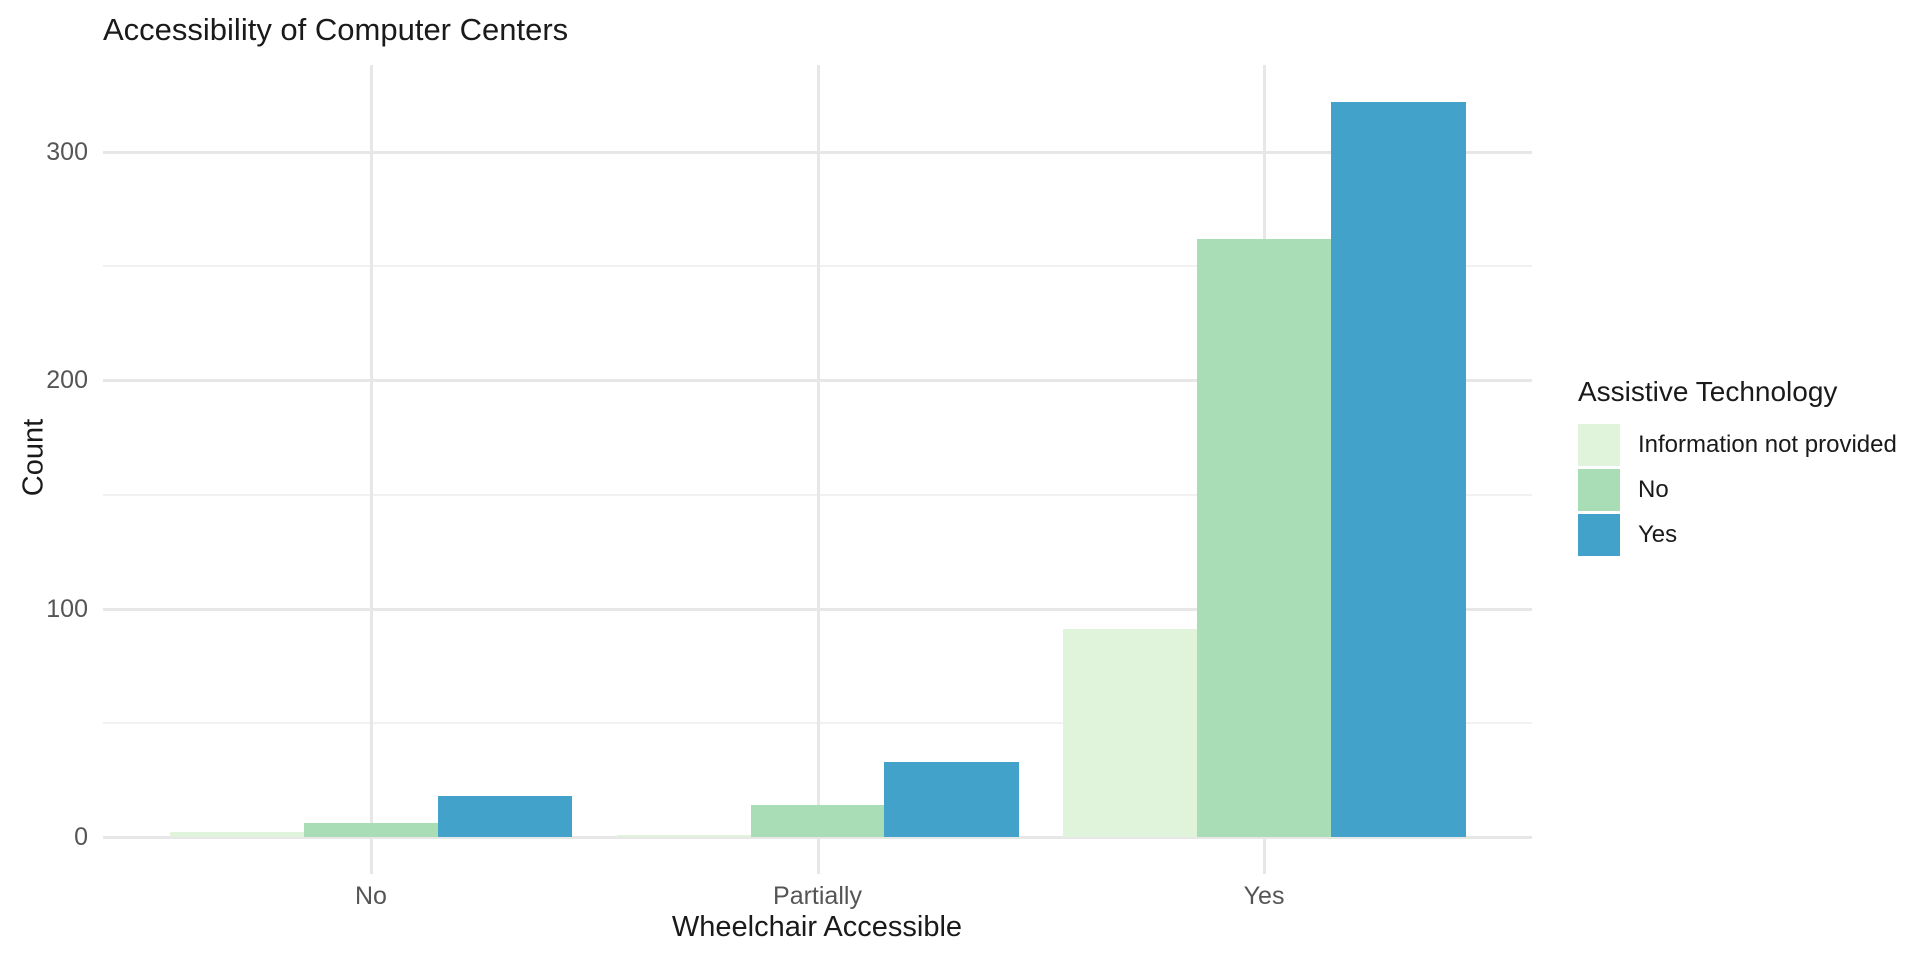 This screenshot has height=960, width=1920. I want to click on y-tick-label: 0, so click(81, 837).